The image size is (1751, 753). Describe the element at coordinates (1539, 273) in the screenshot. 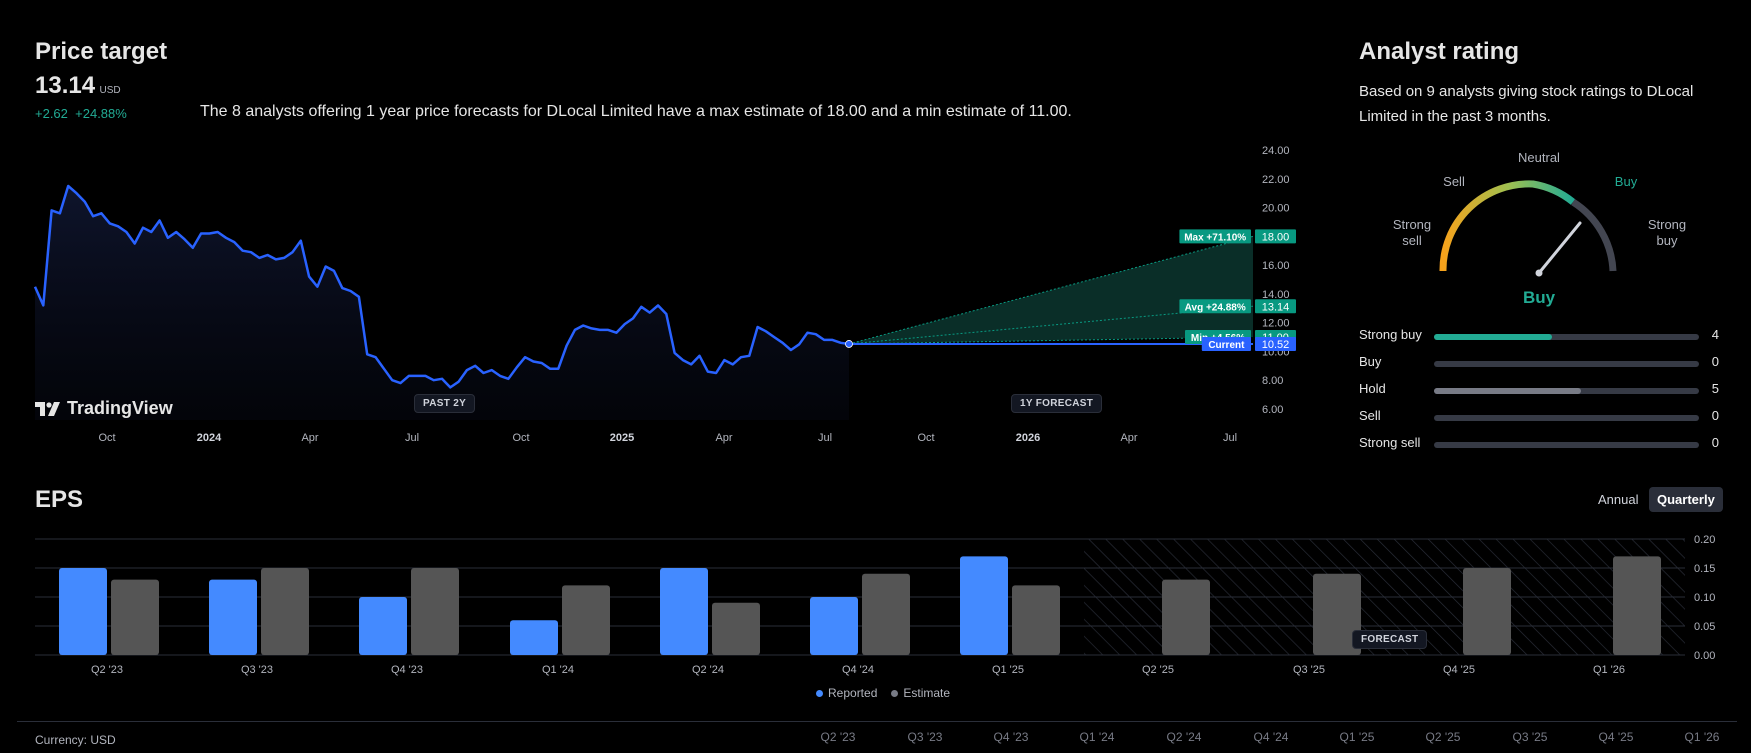

I see `gauge-needle-pivot` at that location.